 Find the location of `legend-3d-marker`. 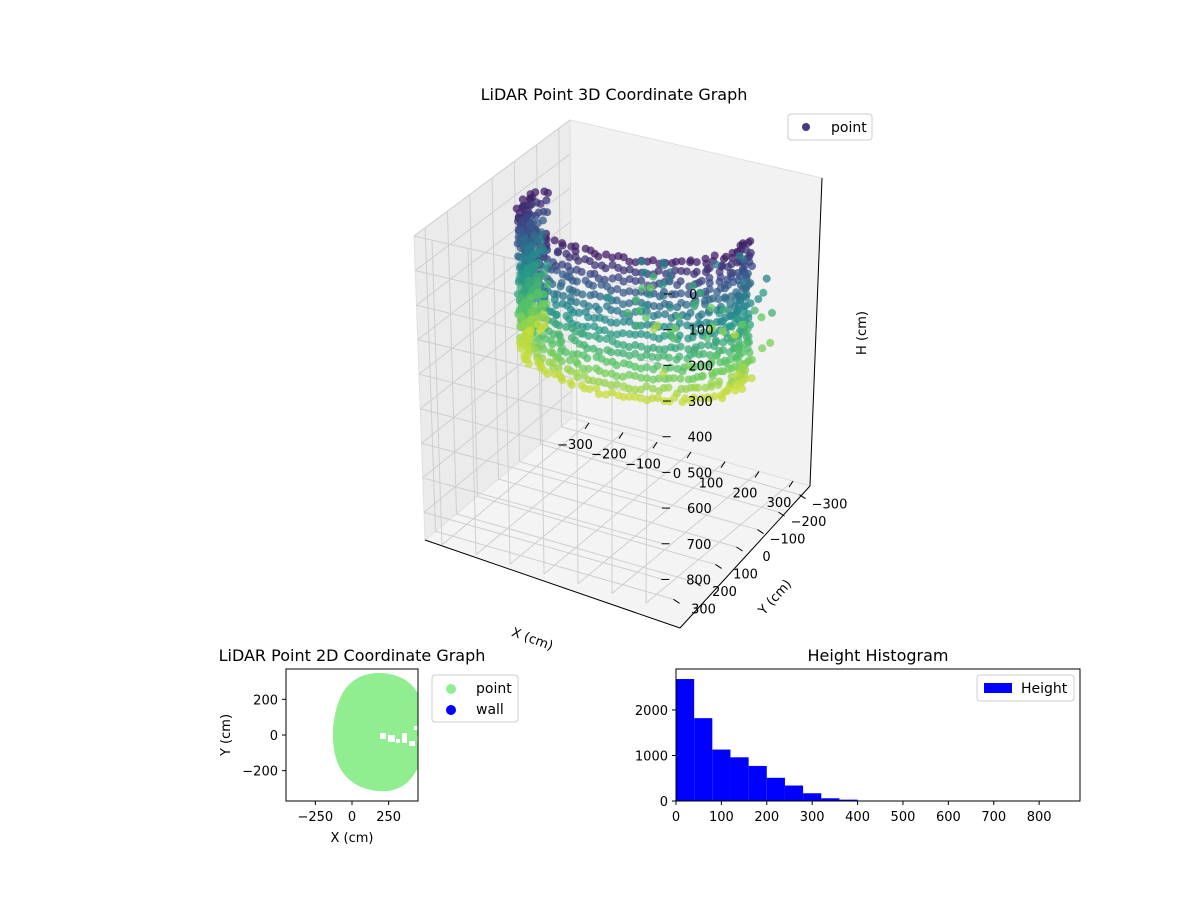

legend-3d-marker is located at coordinates (806, 127).